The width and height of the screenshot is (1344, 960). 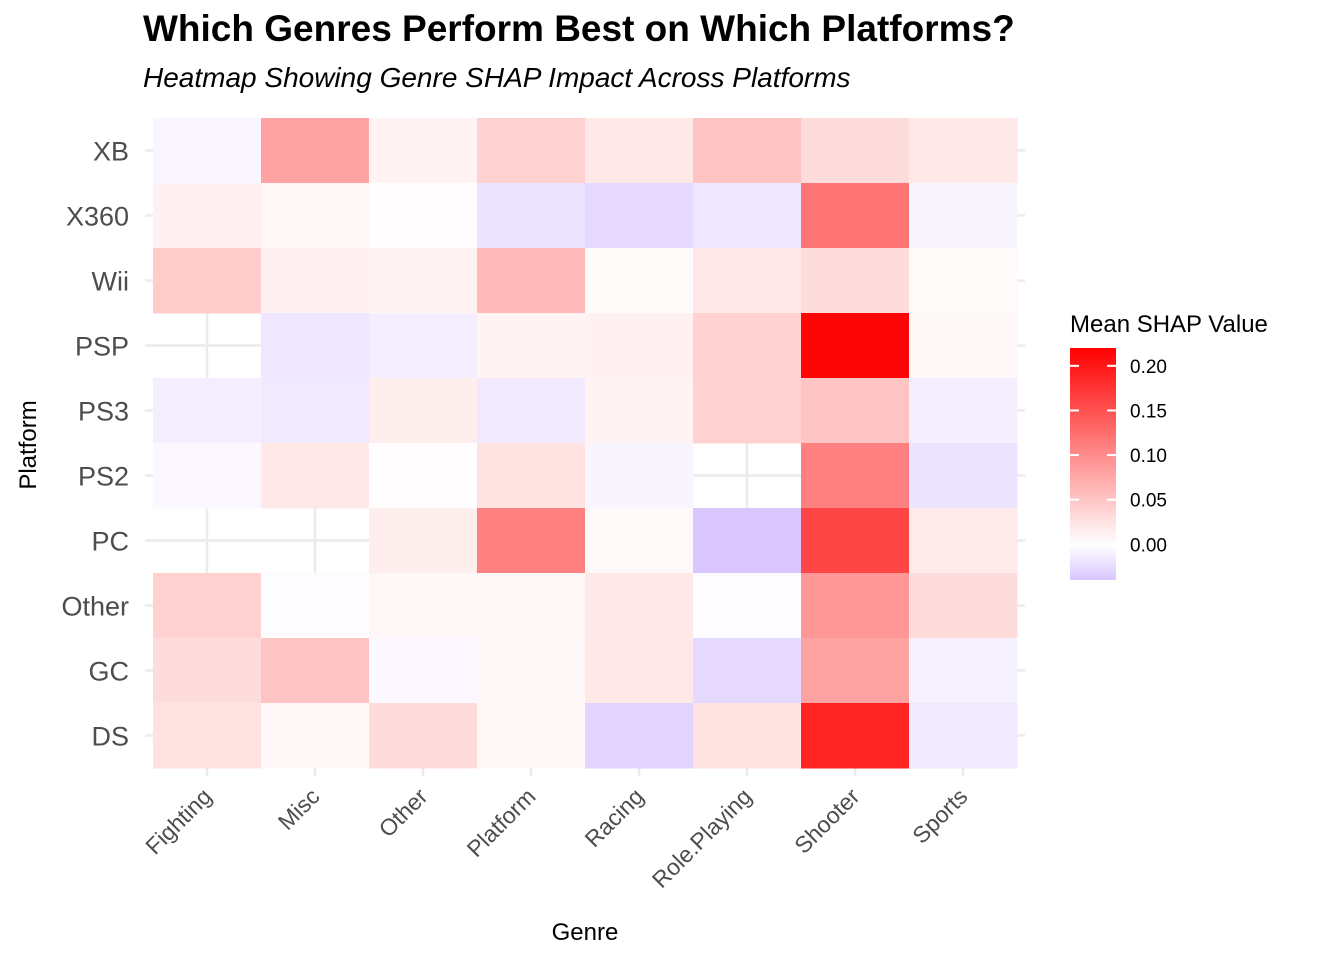 I want to click on y-tick-label: PS2, so click(x=103, y=477).